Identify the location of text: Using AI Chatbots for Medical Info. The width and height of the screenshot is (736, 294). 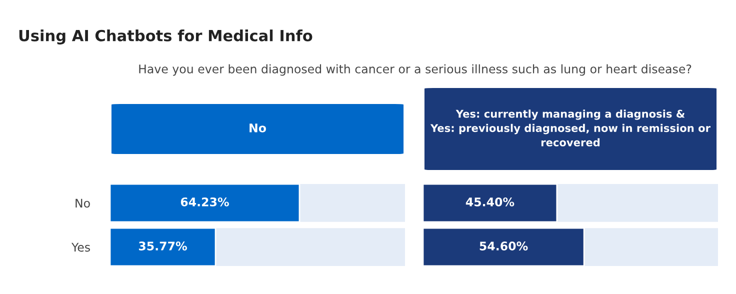
(165, 37).